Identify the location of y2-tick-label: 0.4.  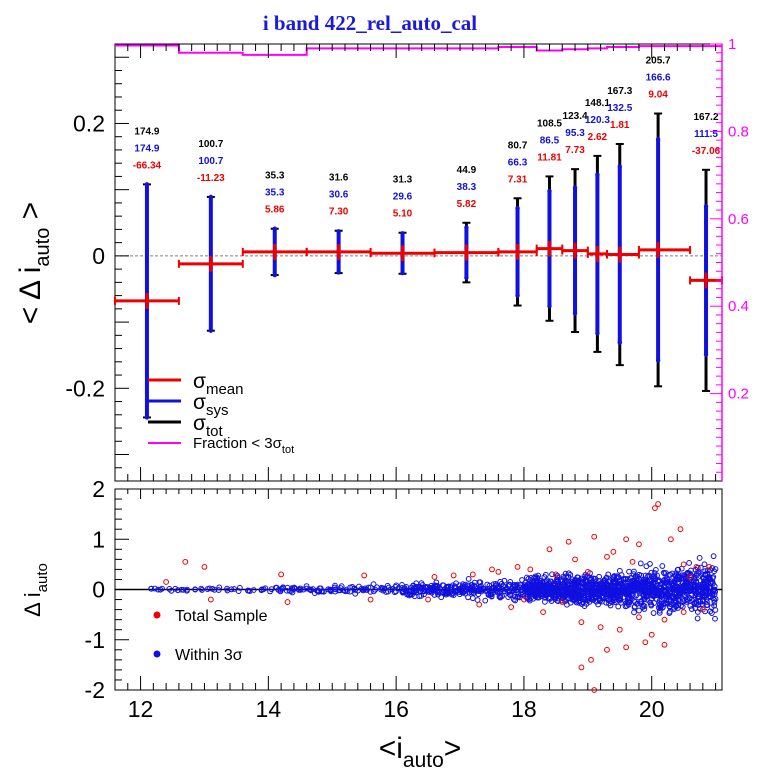
(738, 306).